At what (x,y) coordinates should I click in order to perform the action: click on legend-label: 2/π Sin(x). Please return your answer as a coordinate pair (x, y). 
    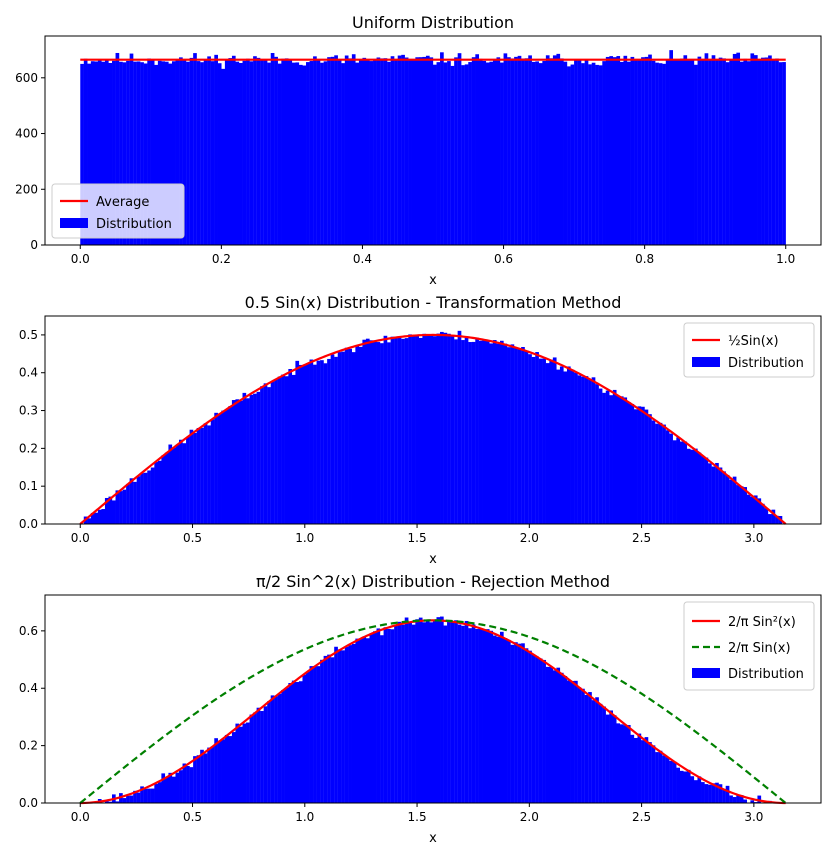
    Looking at the image, I should click on (759, 648).